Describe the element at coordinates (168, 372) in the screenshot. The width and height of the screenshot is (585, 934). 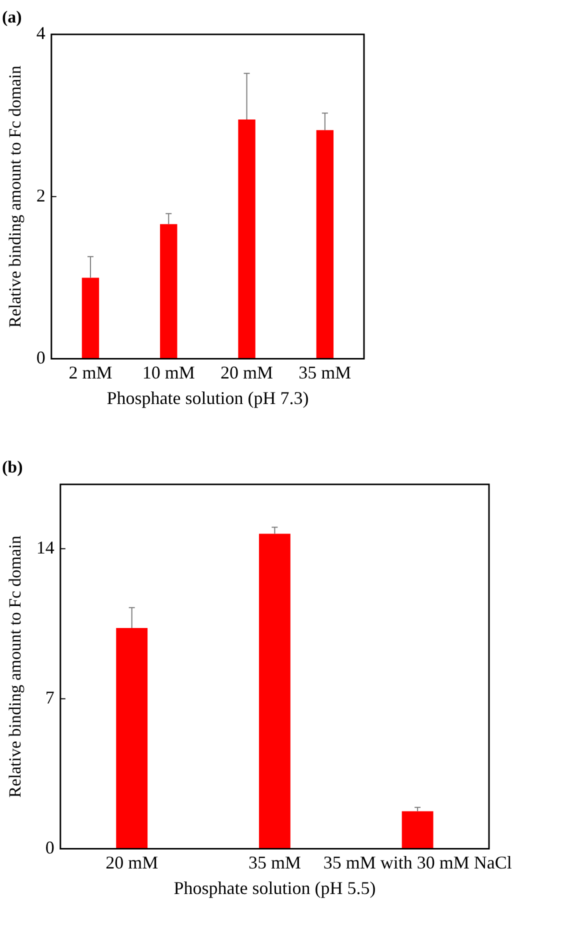
I see `x-tick-label: 10 mM` at that location.